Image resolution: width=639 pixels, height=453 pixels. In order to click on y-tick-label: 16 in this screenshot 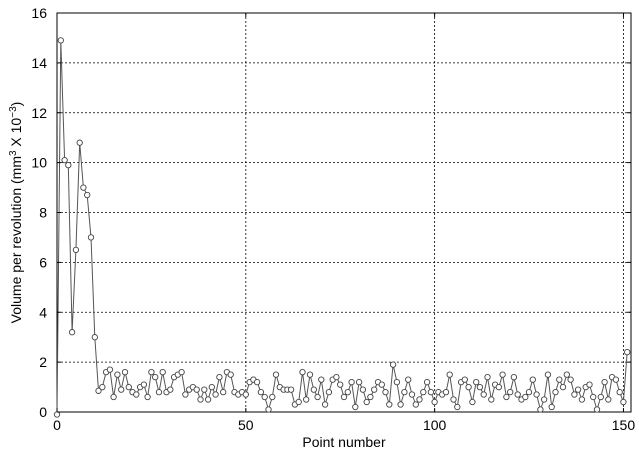, I will do `click(39, 13)`.